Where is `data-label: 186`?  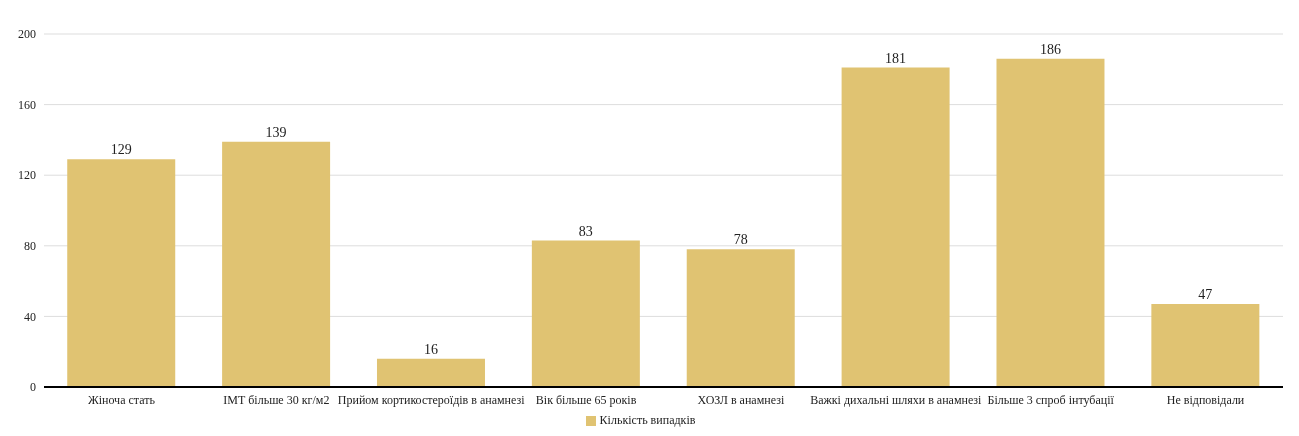
data-label: 186 is located at coordinates (1050, 49).